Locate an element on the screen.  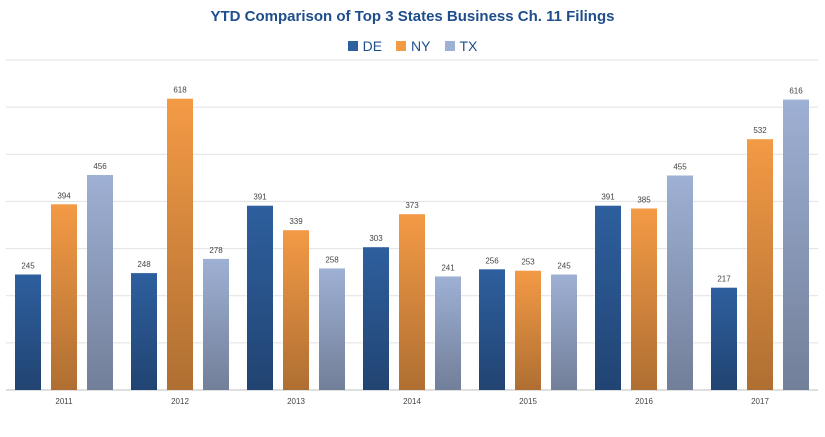
data-label-de-2012: 248 is located at coordinates (144, 264).